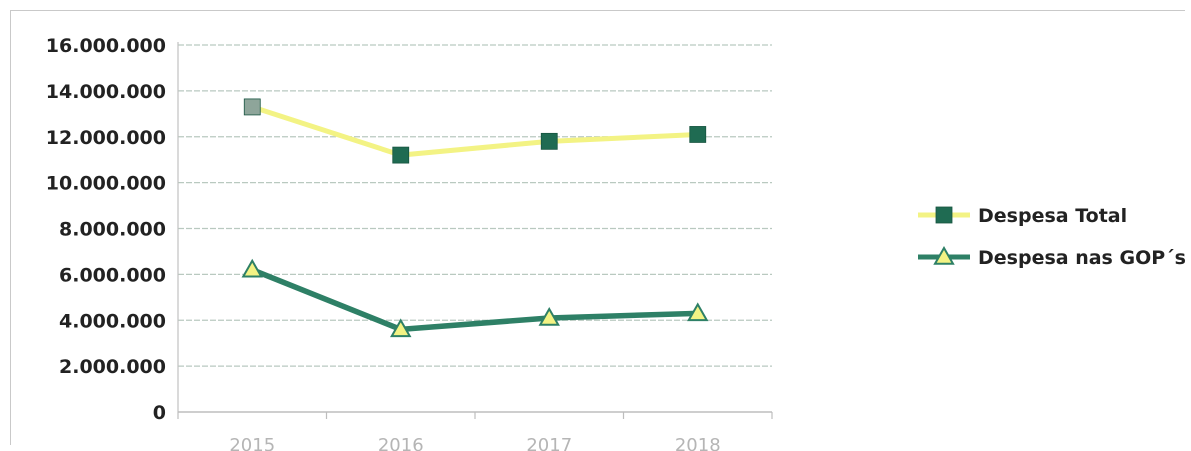  Describe the element at coordinates (106, 92) in the screenshot. I see `y-tick-label: 14.000.000` at that location.